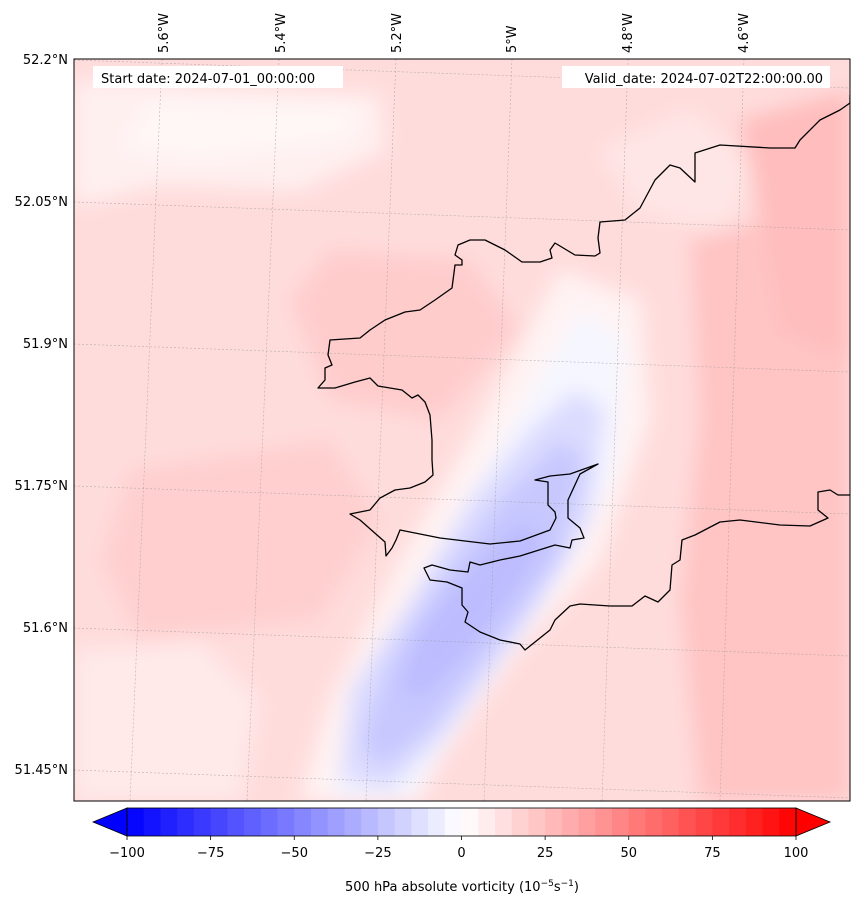 The height and width of the screenshot is (912, 859). I want to click on colorbar-tick-label: −25, so click(377, 853).